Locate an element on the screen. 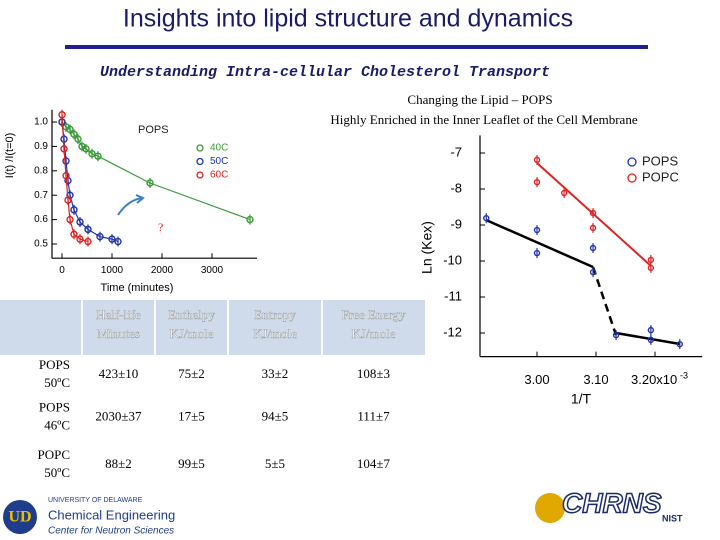 This screenshot has height=540, width=720. x-tick-label: 3.10 is located at coordinates (595, 379).